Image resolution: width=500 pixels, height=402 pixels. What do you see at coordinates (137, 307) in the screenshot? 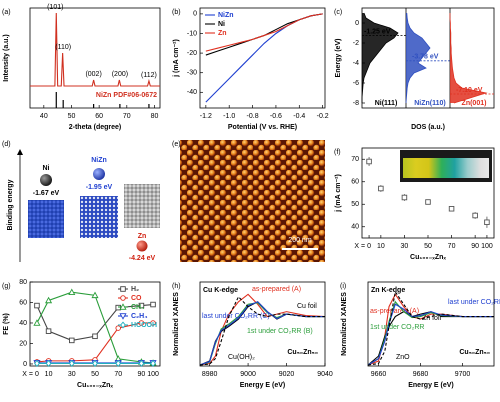
I see `legend-label: CH₄` at bounding box center [137, 307].